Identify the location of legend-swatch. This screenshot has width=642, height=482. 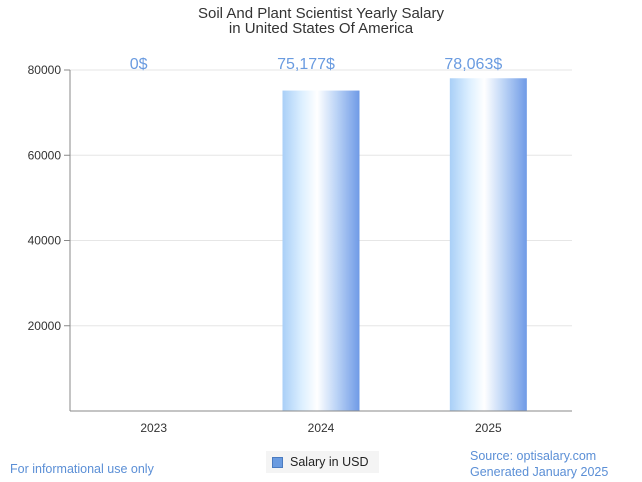
(277, 462).